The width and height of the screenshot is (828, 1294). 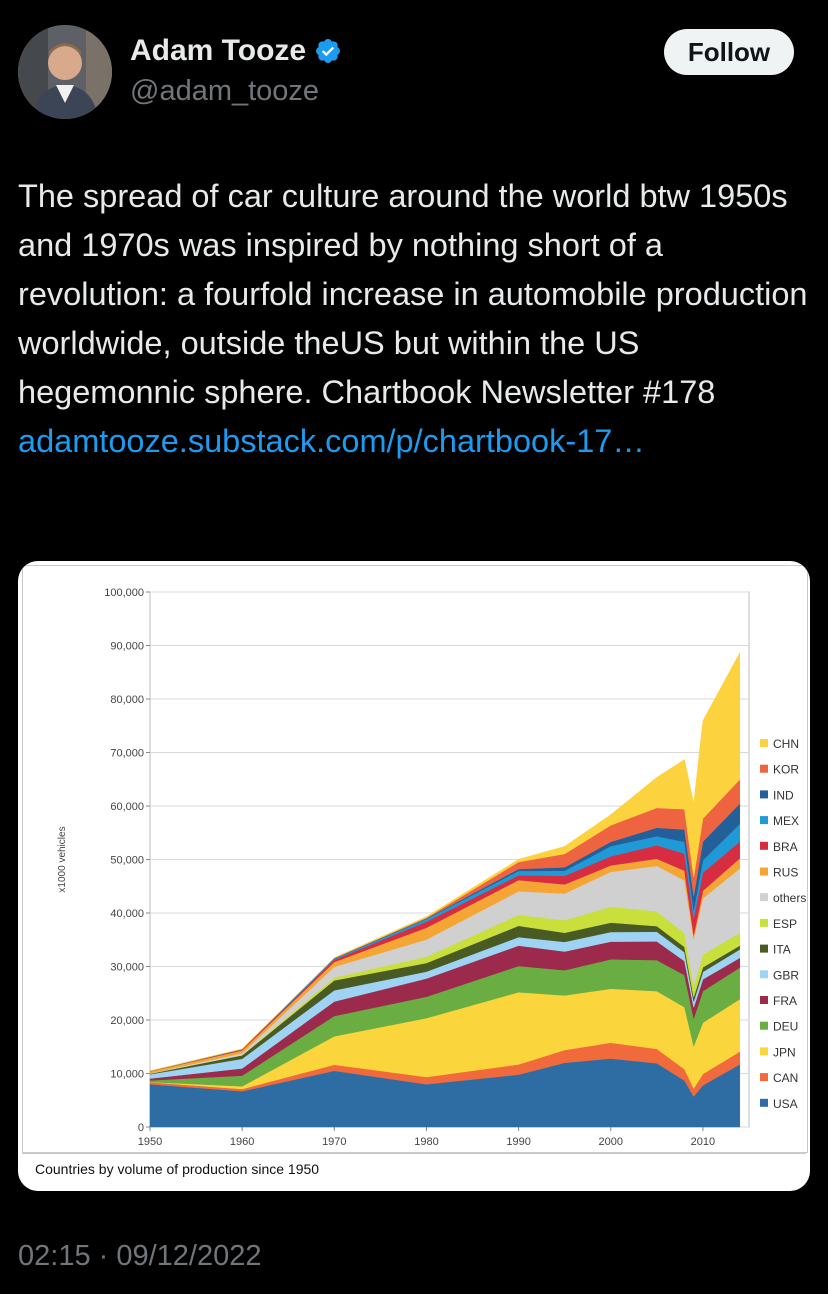 What do you see at coordinates (782, 950) in the screenshot?
I see `legend-label-ita: ITA` at bounding box center [782, 950].